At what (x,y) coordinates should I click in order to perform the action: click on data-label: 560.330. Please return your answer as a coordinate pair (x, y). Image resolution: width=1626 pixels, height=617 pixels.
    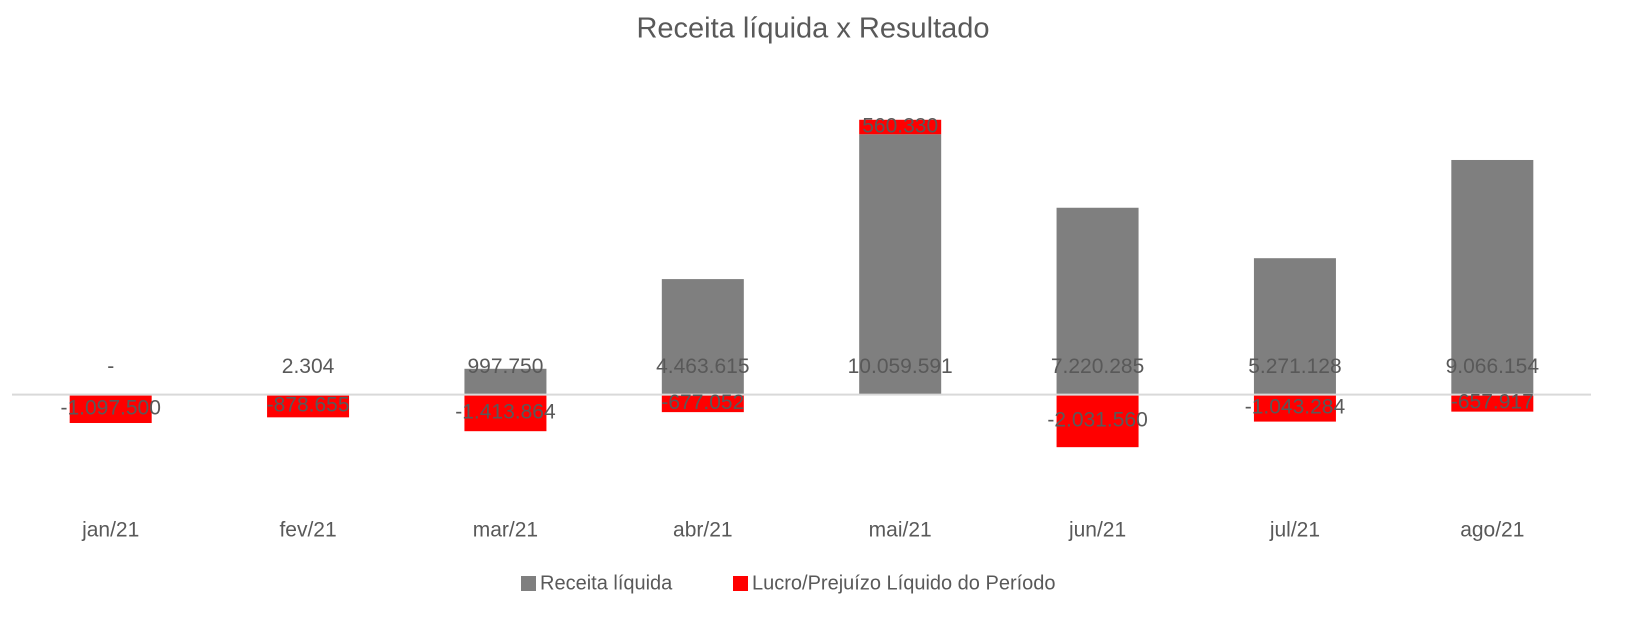
    Looking at the image, I should click on (900, 126).